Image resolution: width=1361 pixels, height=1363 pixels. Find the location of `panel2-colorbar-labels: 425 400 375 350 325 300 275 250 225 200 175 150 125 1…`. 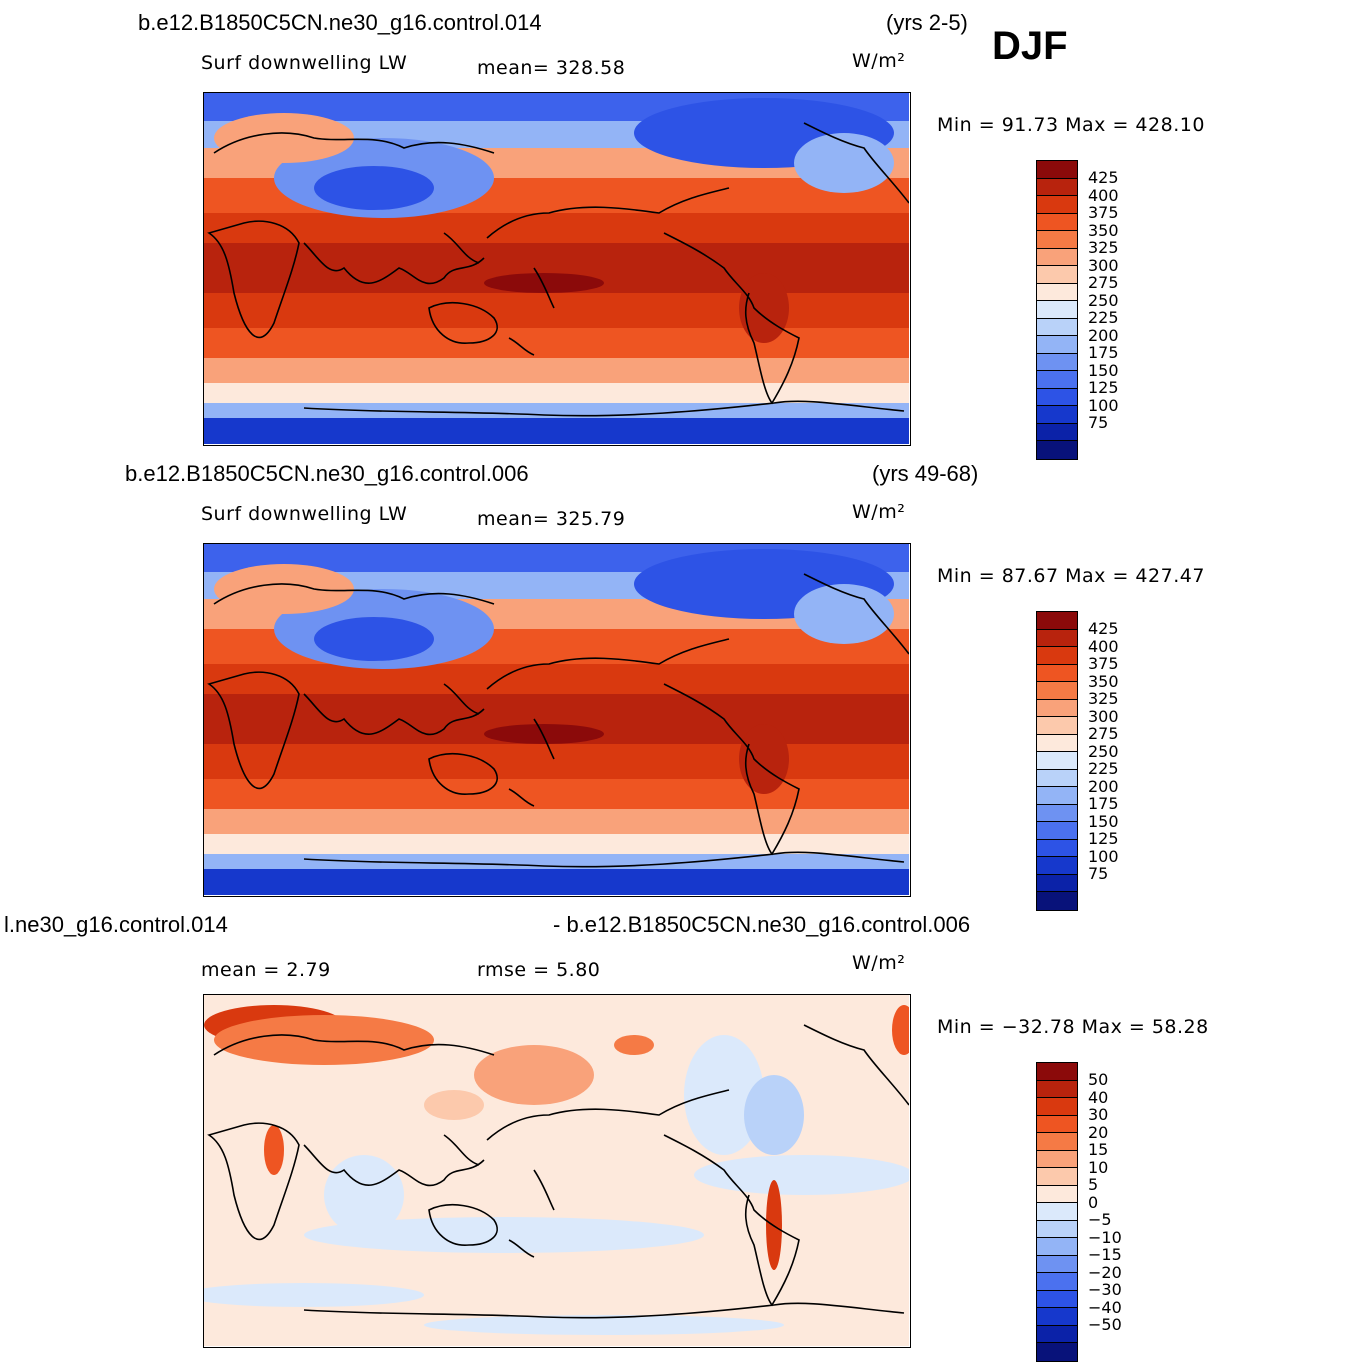

panel2-colorbar-labels: 425 400 375 350 325 300 275 250 225 200 175 150 125 1… is located at coordinates (1103, 751).